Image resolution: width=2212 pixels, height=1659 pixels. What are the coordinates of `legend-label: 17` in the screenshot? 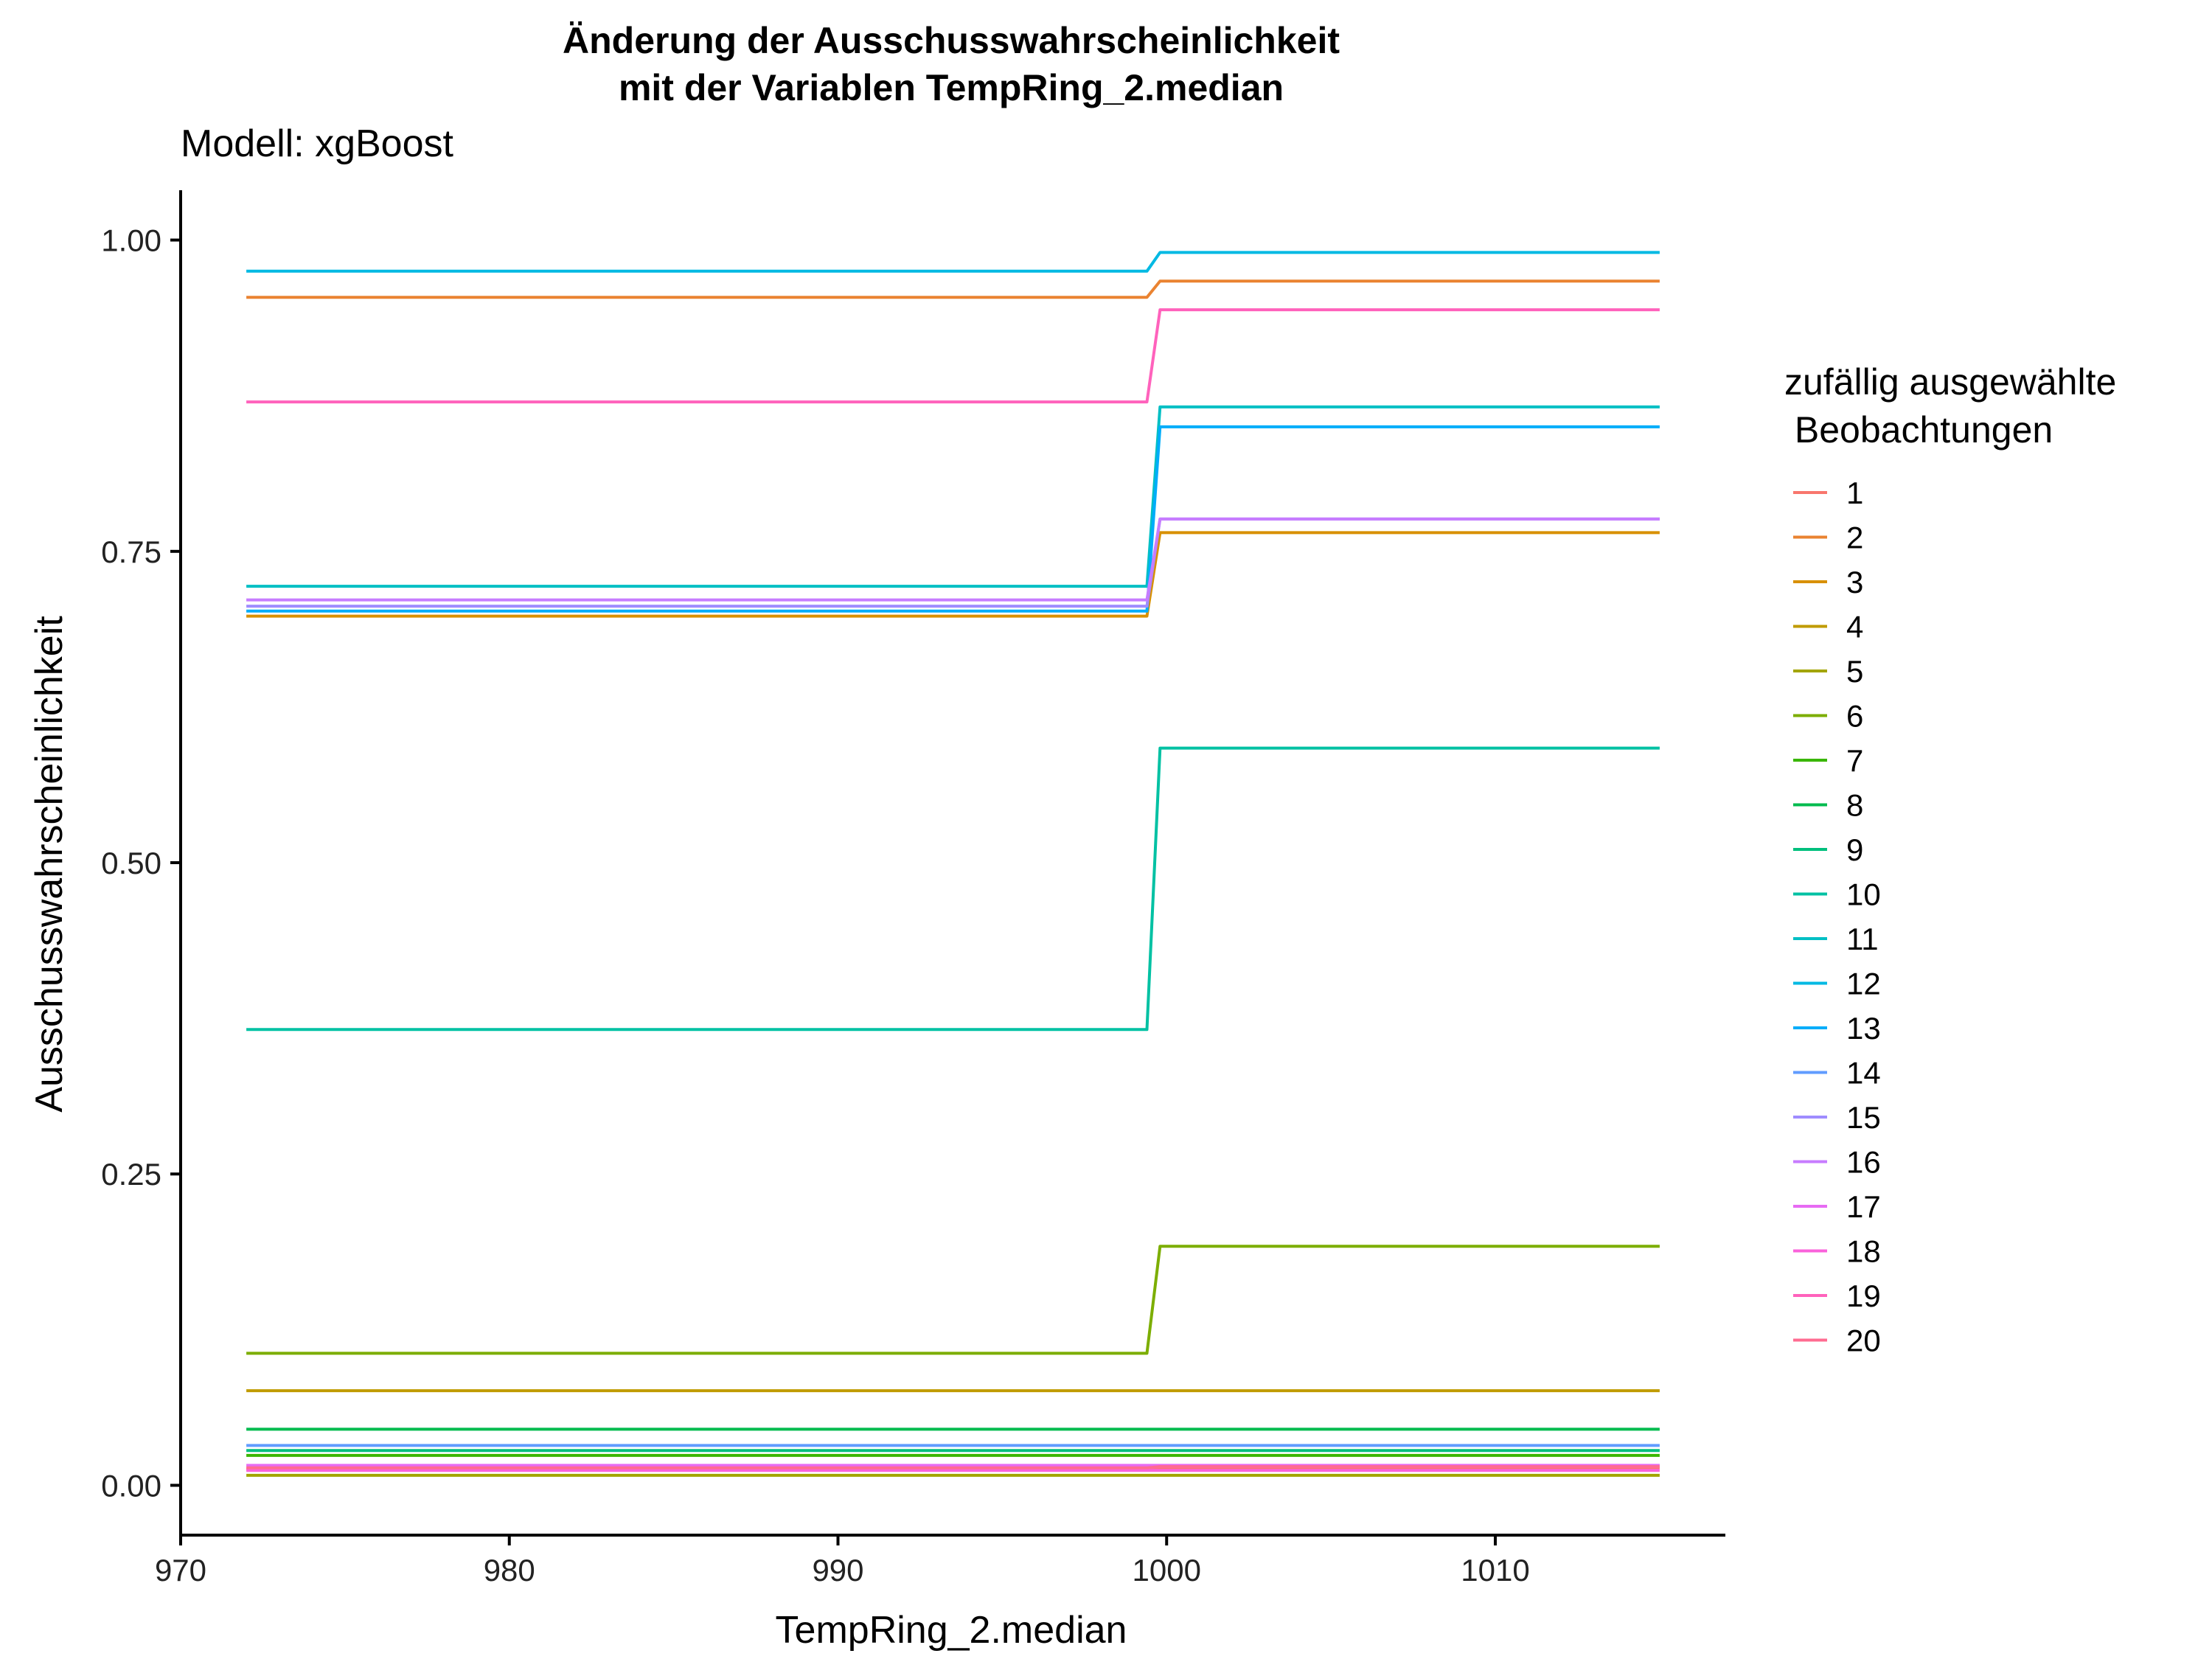 It's located at (1863, 1206).